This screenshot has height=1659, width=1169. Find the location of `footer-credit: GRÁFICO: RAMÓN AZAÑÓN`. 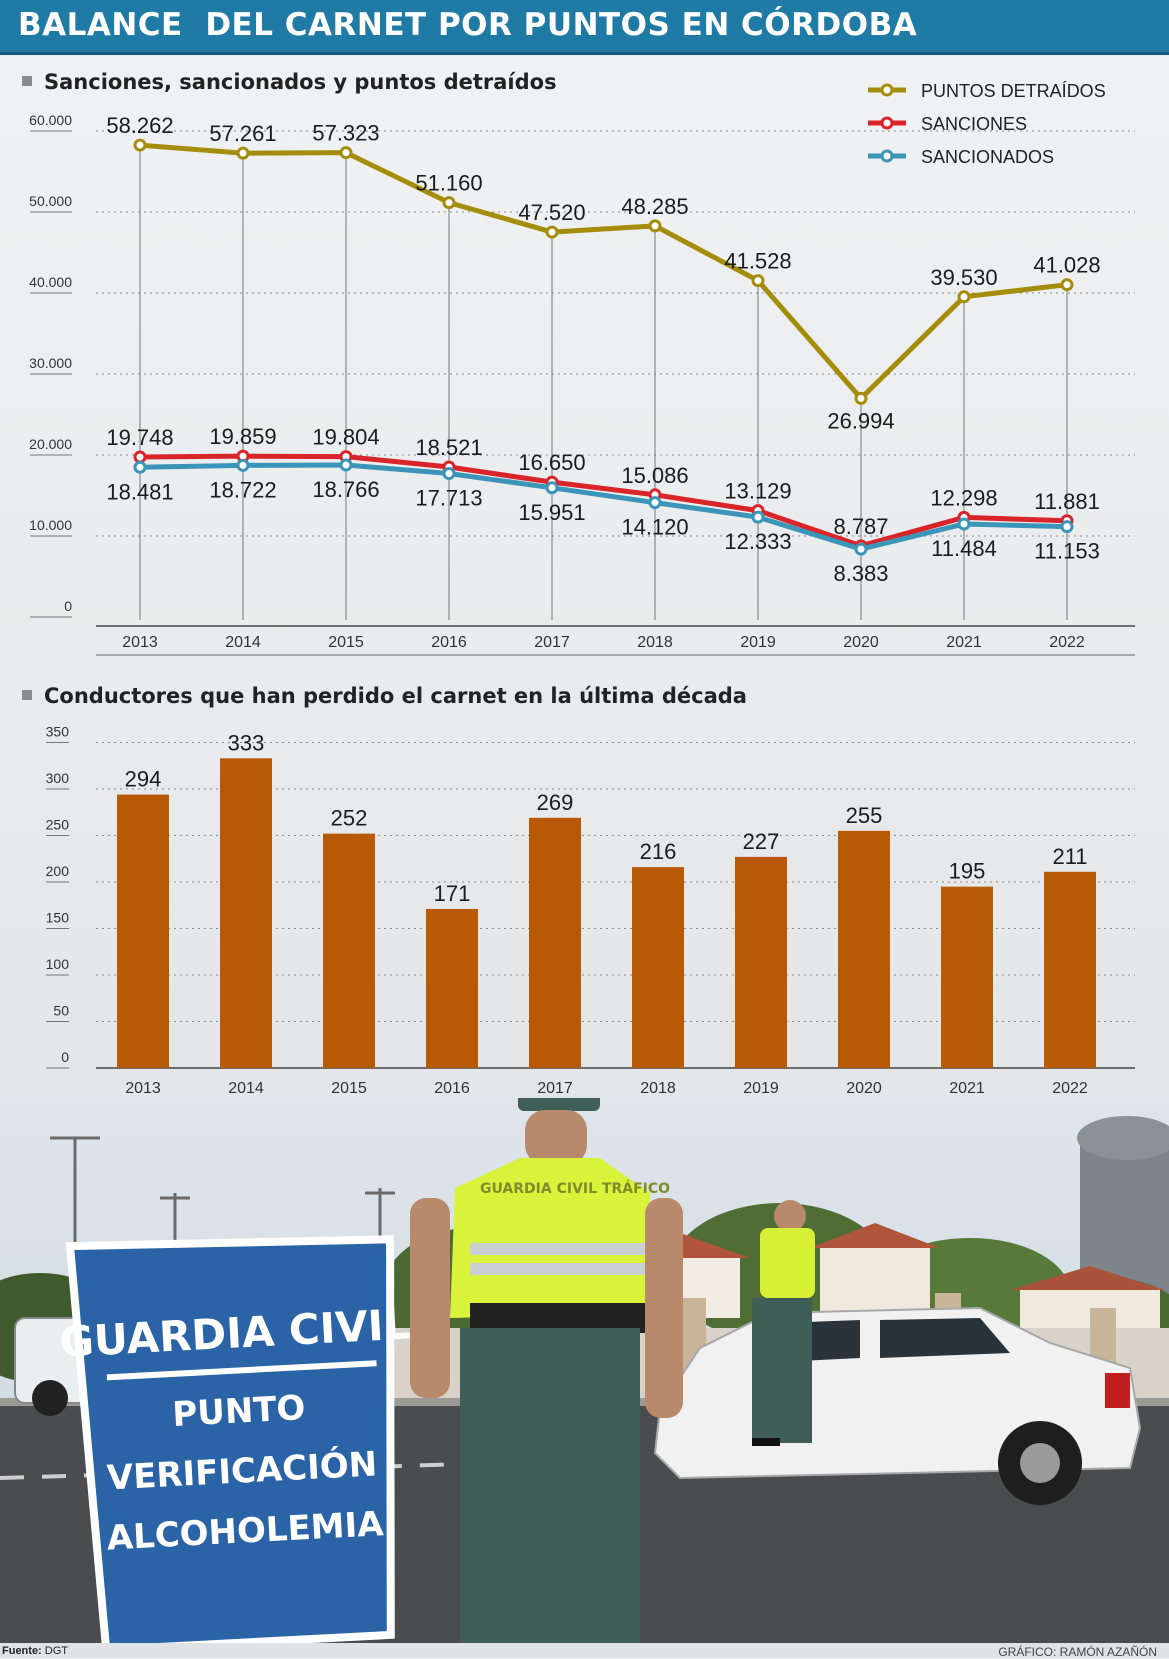

footer-credit: GRÁFICO: RAMÓN AZAÑÓN is located at coordinates (1077, 1652).